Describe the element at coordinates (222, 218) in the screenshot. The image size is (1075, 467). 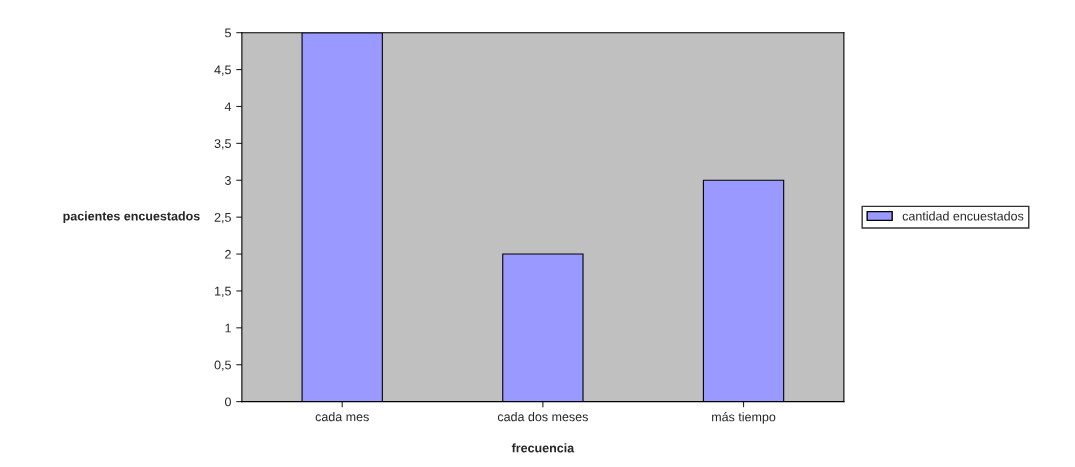
I see `y-tick-label: 2,5` at that location.